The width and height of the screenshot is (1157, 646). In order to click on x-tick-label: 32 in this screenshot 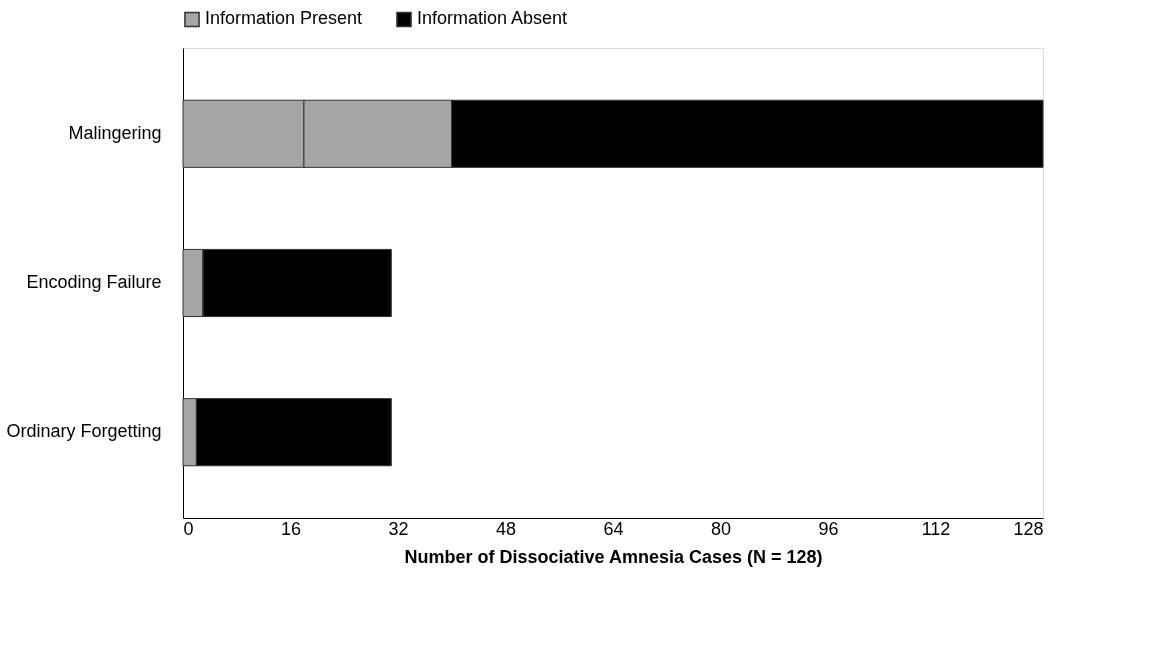, I will do `click(398, 528)`.